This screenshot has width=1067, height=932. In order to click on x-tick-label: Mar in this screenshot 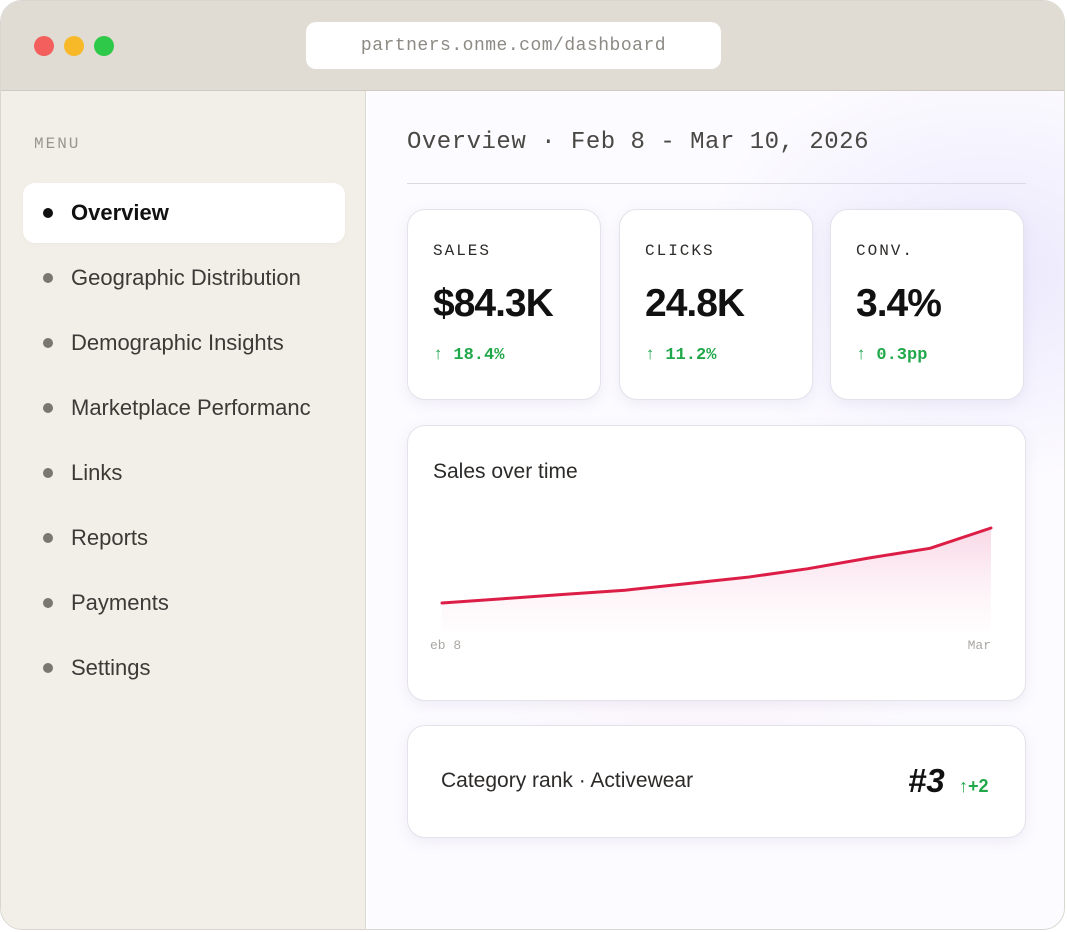, I will do `click(979, 645)`.